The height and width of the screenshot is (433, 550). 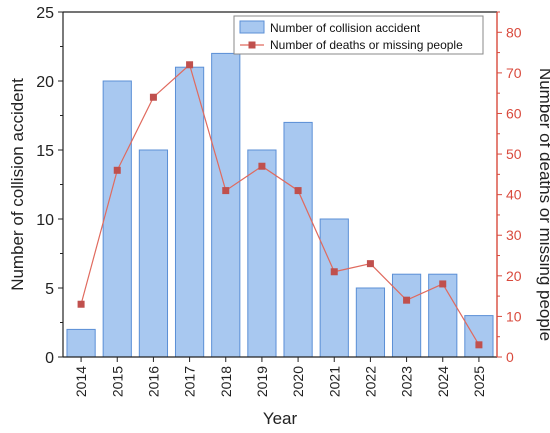 I want to click on x-tick-label: 2019, so click(x=262, y=381).